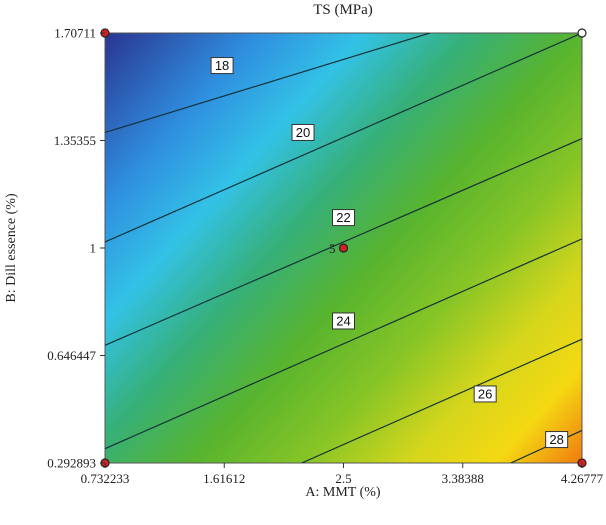  Describe the element at coordinates (11, 248) in the screenshot. I see `y-axis-label: B: Dill essence (%)` at that location.